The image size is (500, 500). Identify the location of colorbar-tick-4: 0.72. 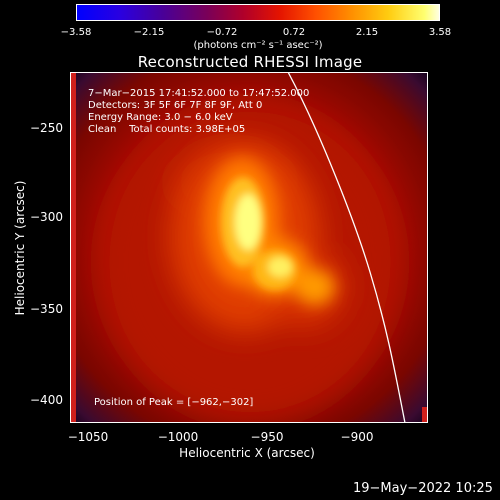
(294, 32).